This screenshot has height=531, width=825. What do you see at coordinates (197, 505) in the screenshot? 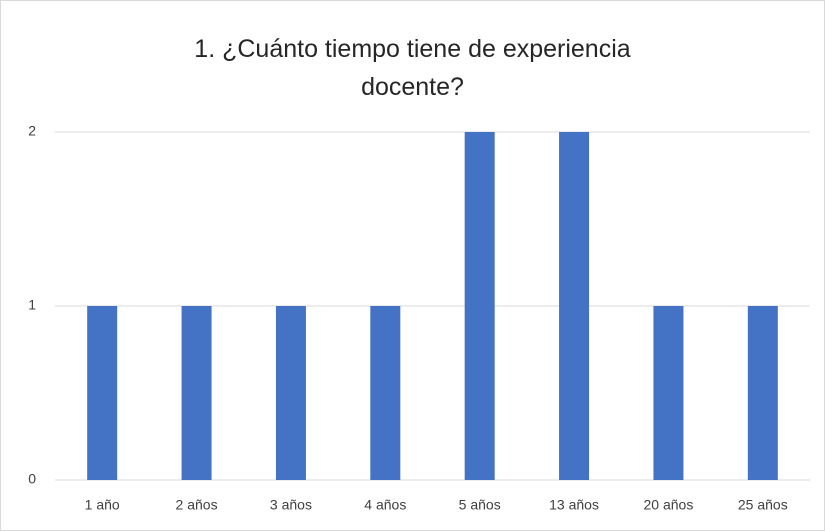
I see `x-tick-label: 2 años` at bounding box center [197, 505].